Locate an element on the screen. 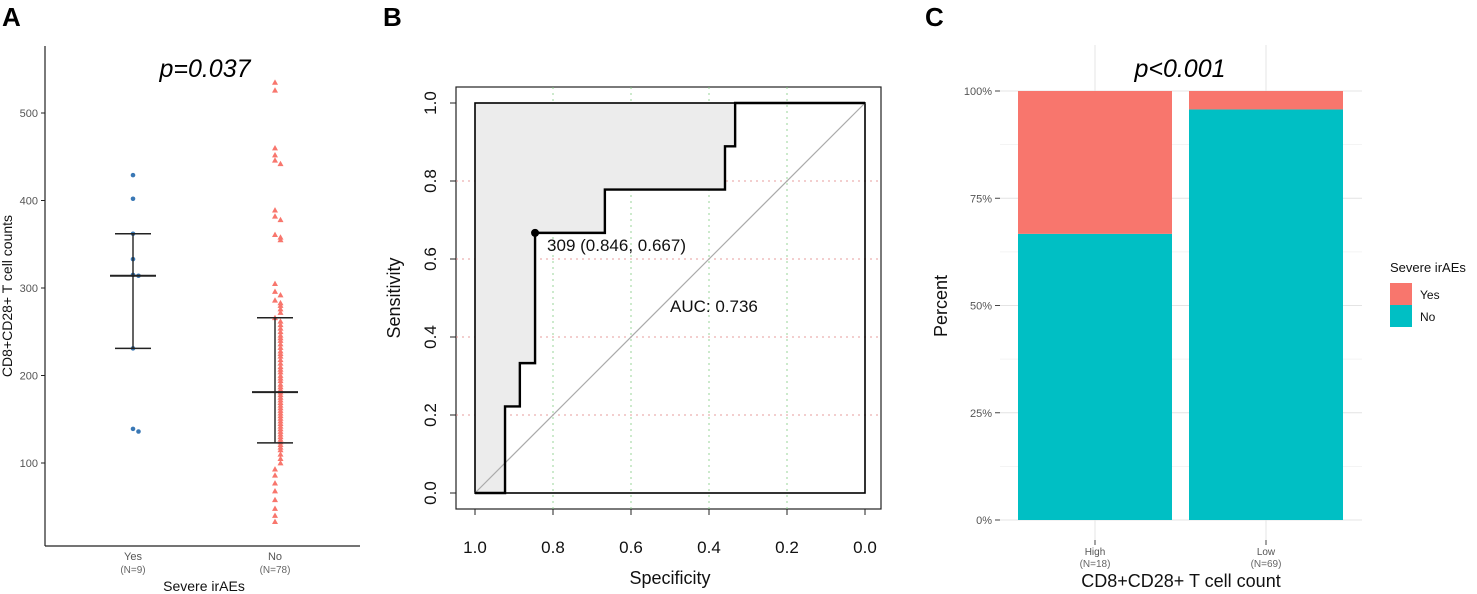 The width and height of the screenshot is (1477, 594). c-legend-label-yes: Yes is located at coordinates (1430, 295).